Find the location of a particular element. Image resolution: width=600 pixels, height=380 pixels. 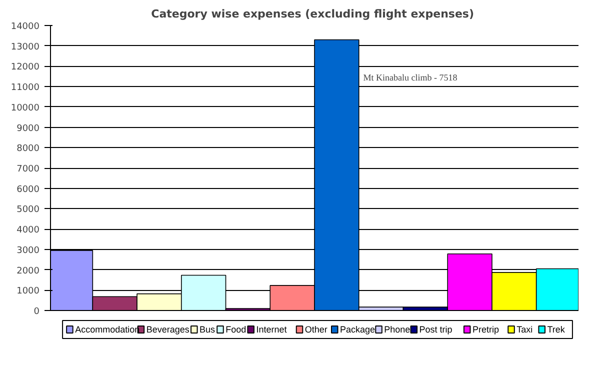

y-tick-label: 12000 is located at coordinates (25, 67).